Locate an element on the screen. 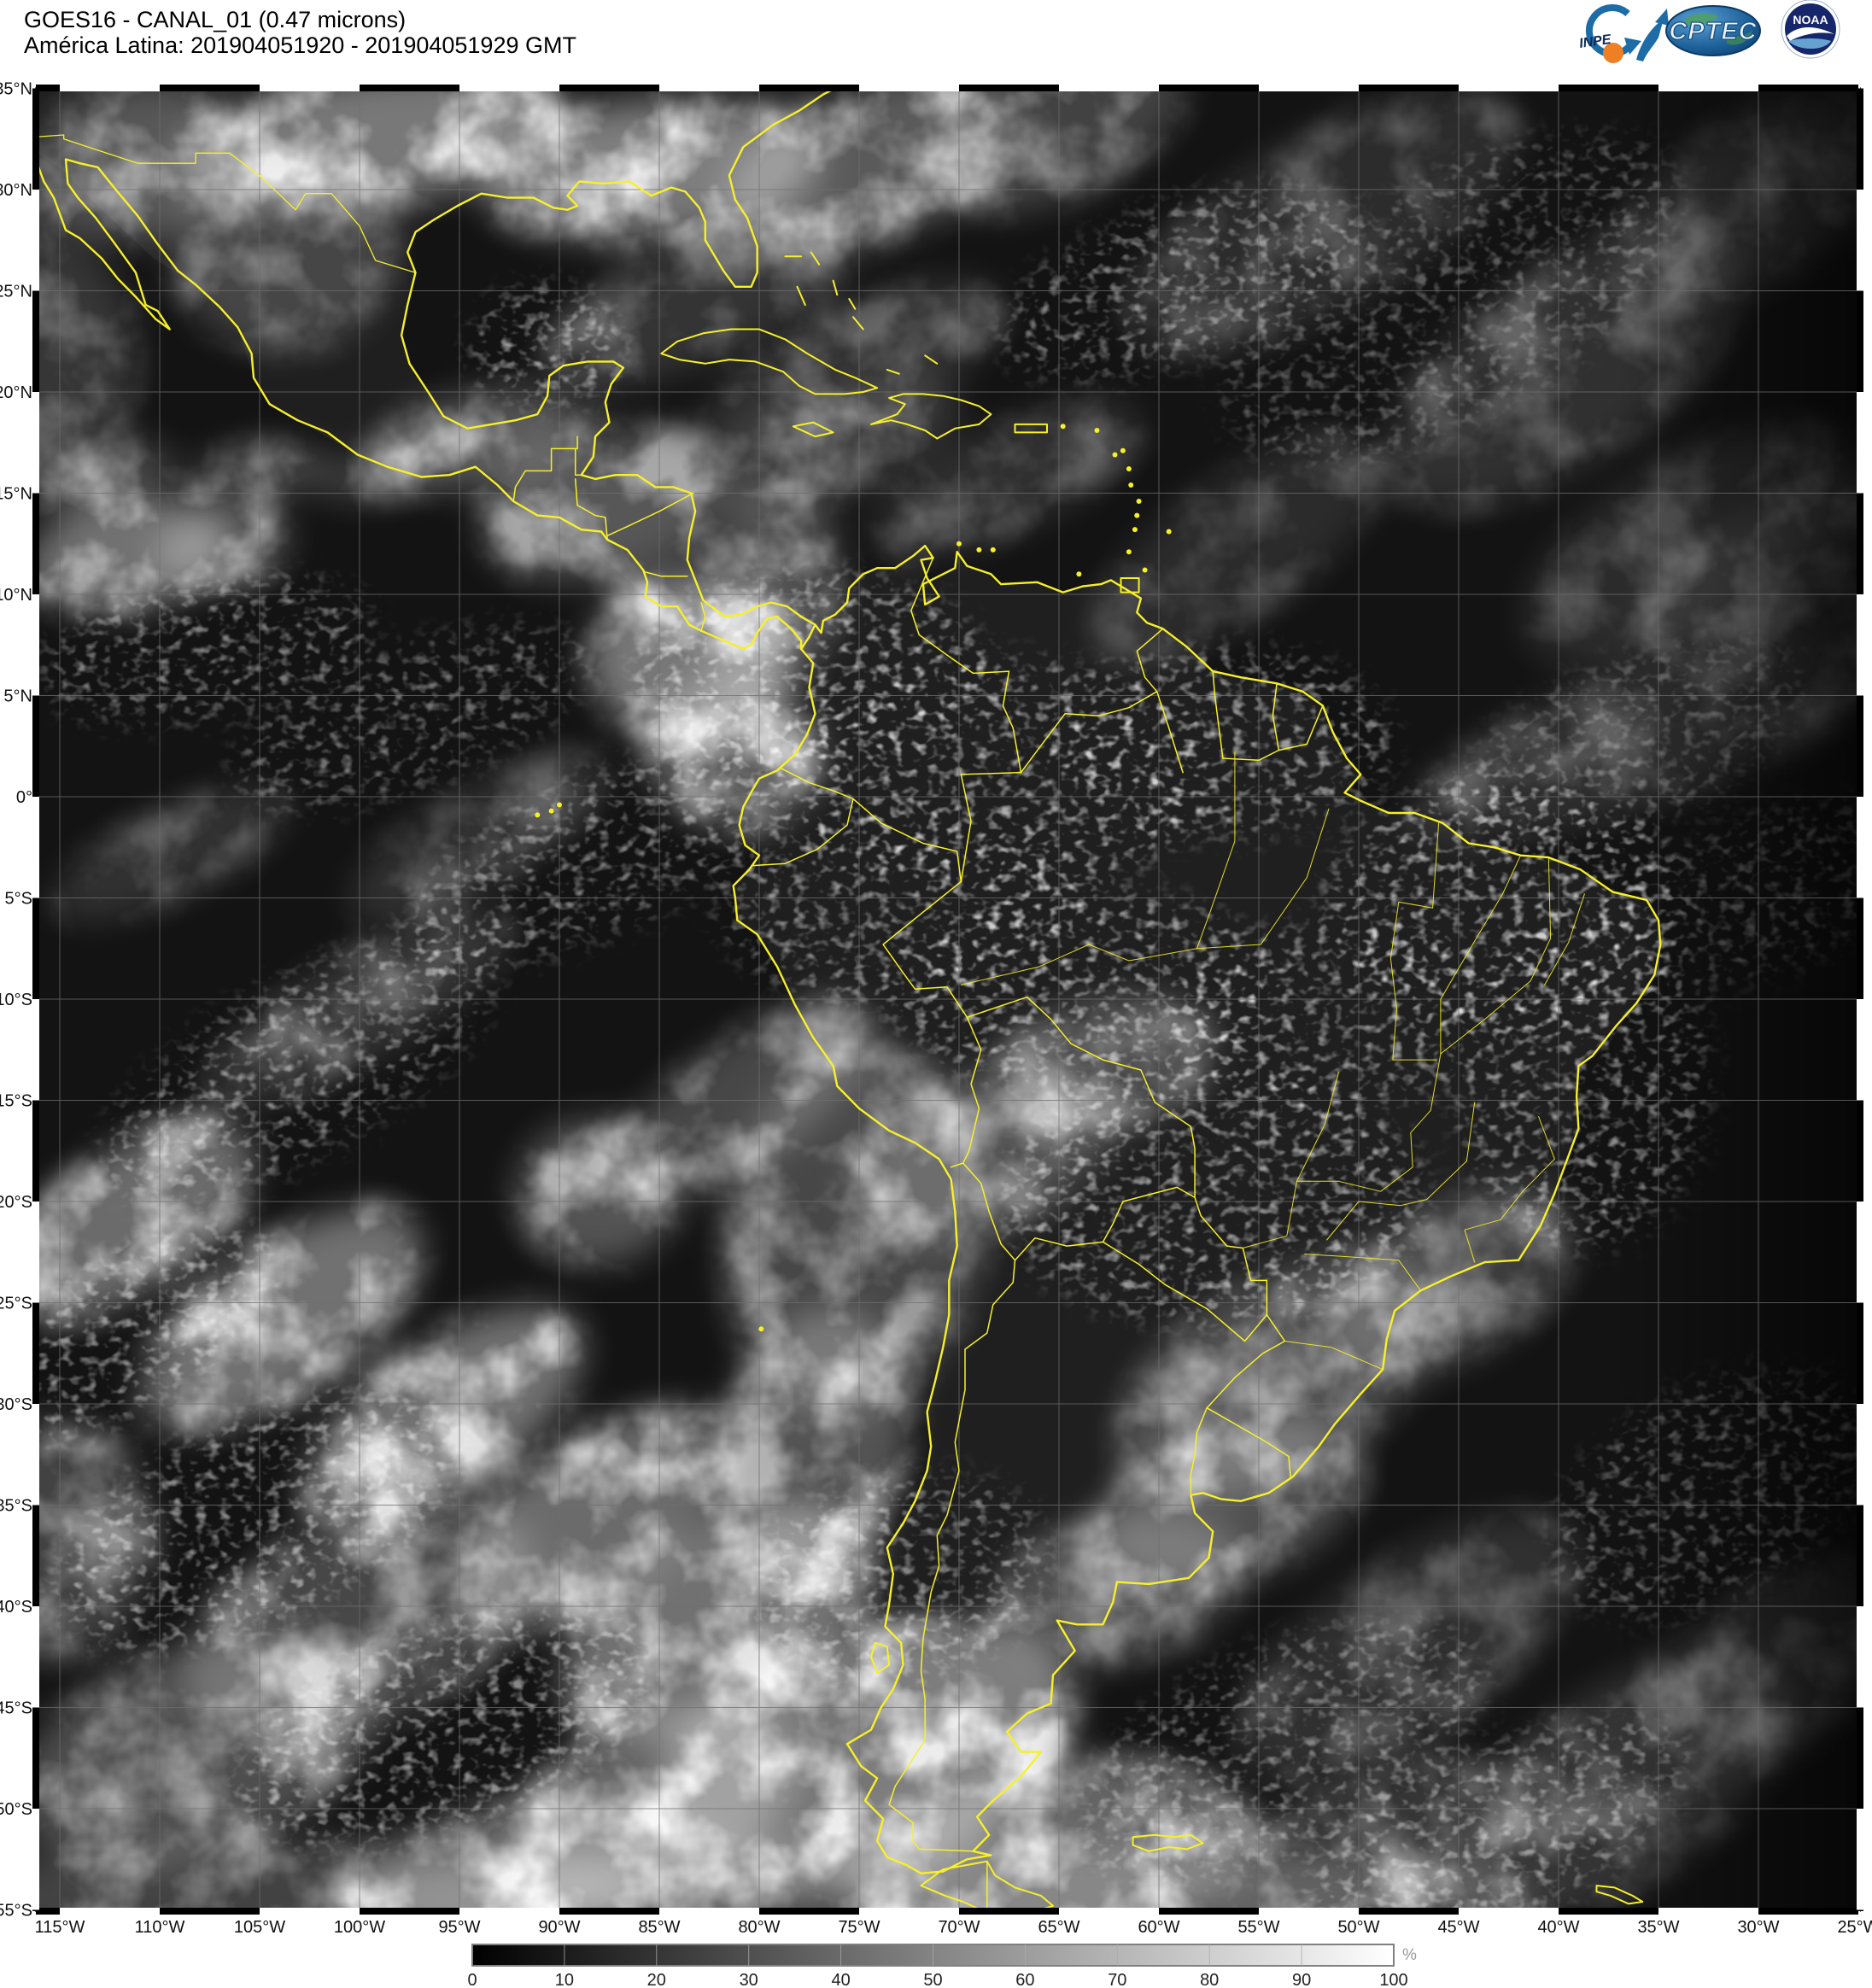 This screenshot has height=1988, width=1872. island-south-georgia is located at coordinates (1619, 1895).